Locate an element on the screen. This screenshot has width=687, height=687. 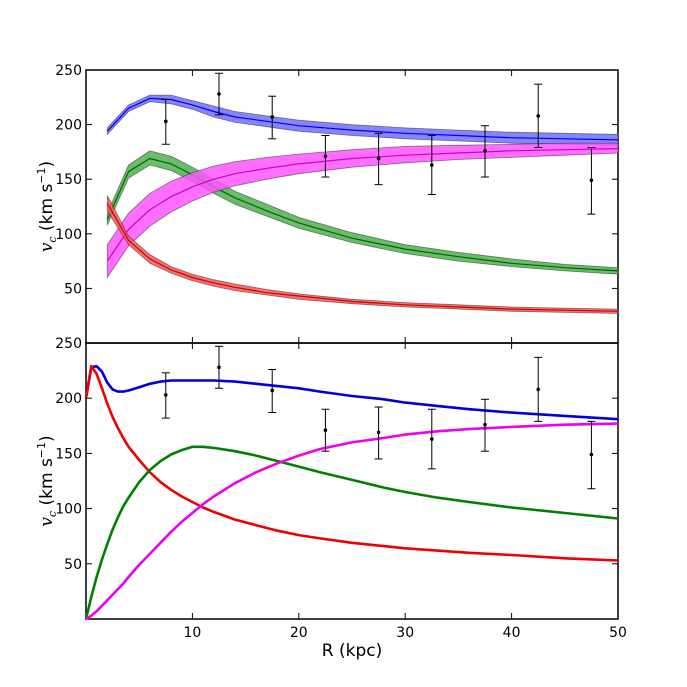
bottom-y-tick-label: 100 is located at coordinates (68, 510).